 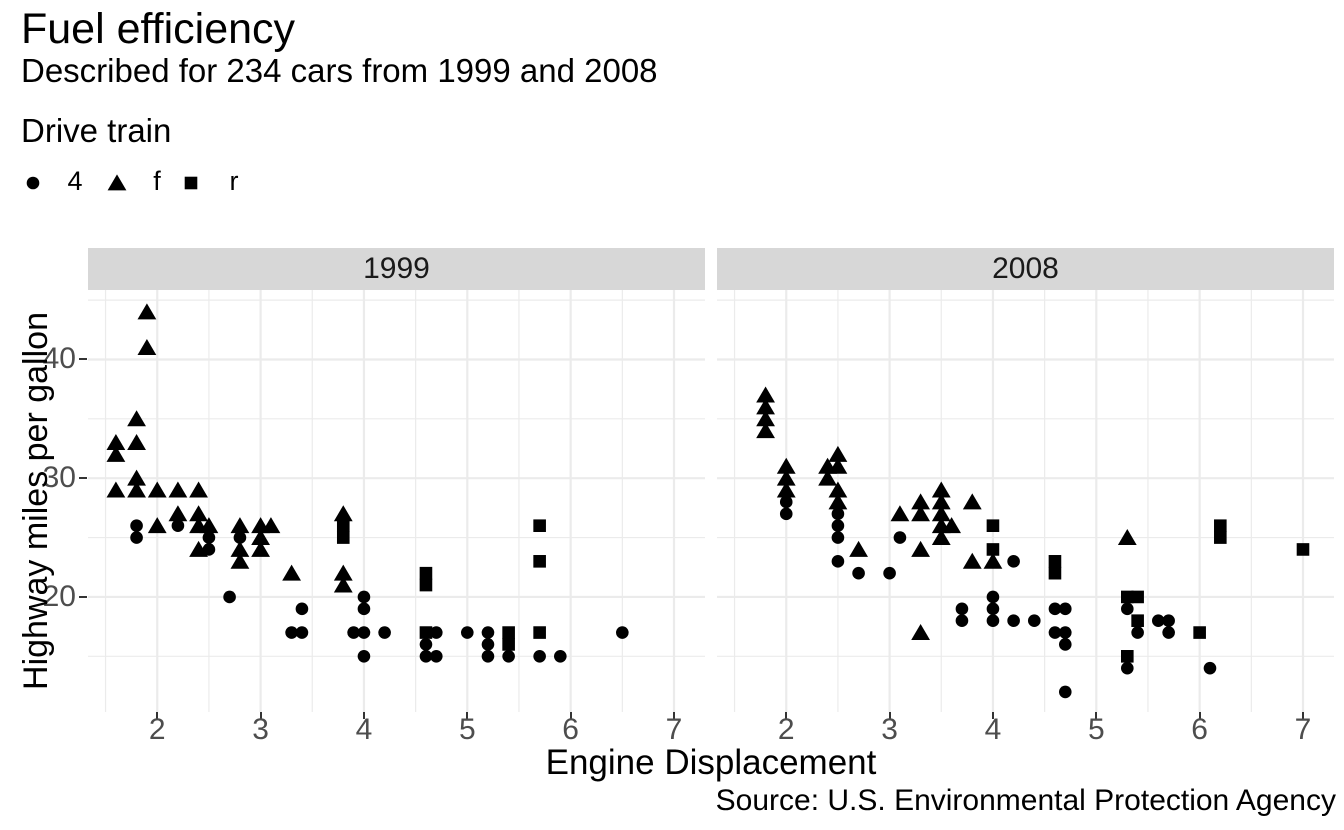 I want to click on x-tick-label: 3, so click(x=260, y=729).